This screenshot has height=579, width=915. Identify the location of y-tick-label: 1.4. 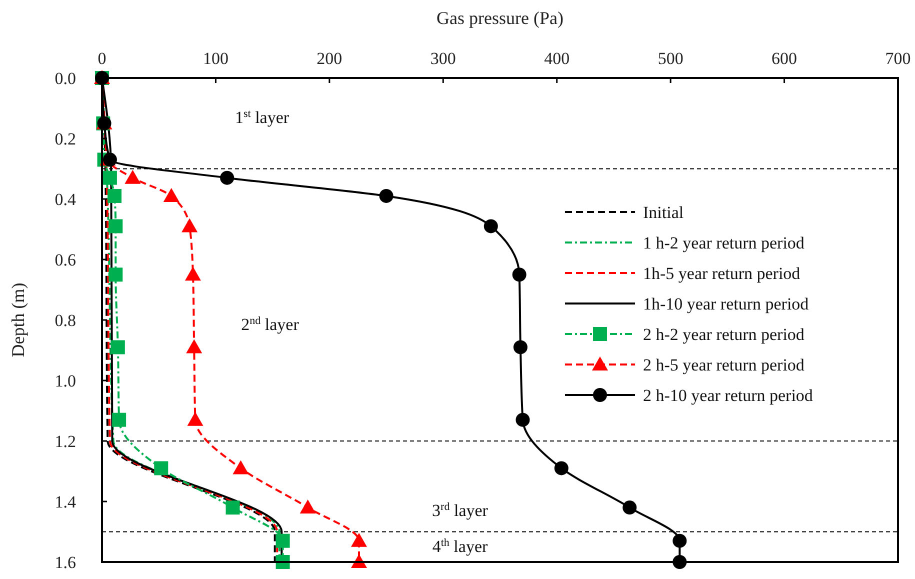
(65, 502).